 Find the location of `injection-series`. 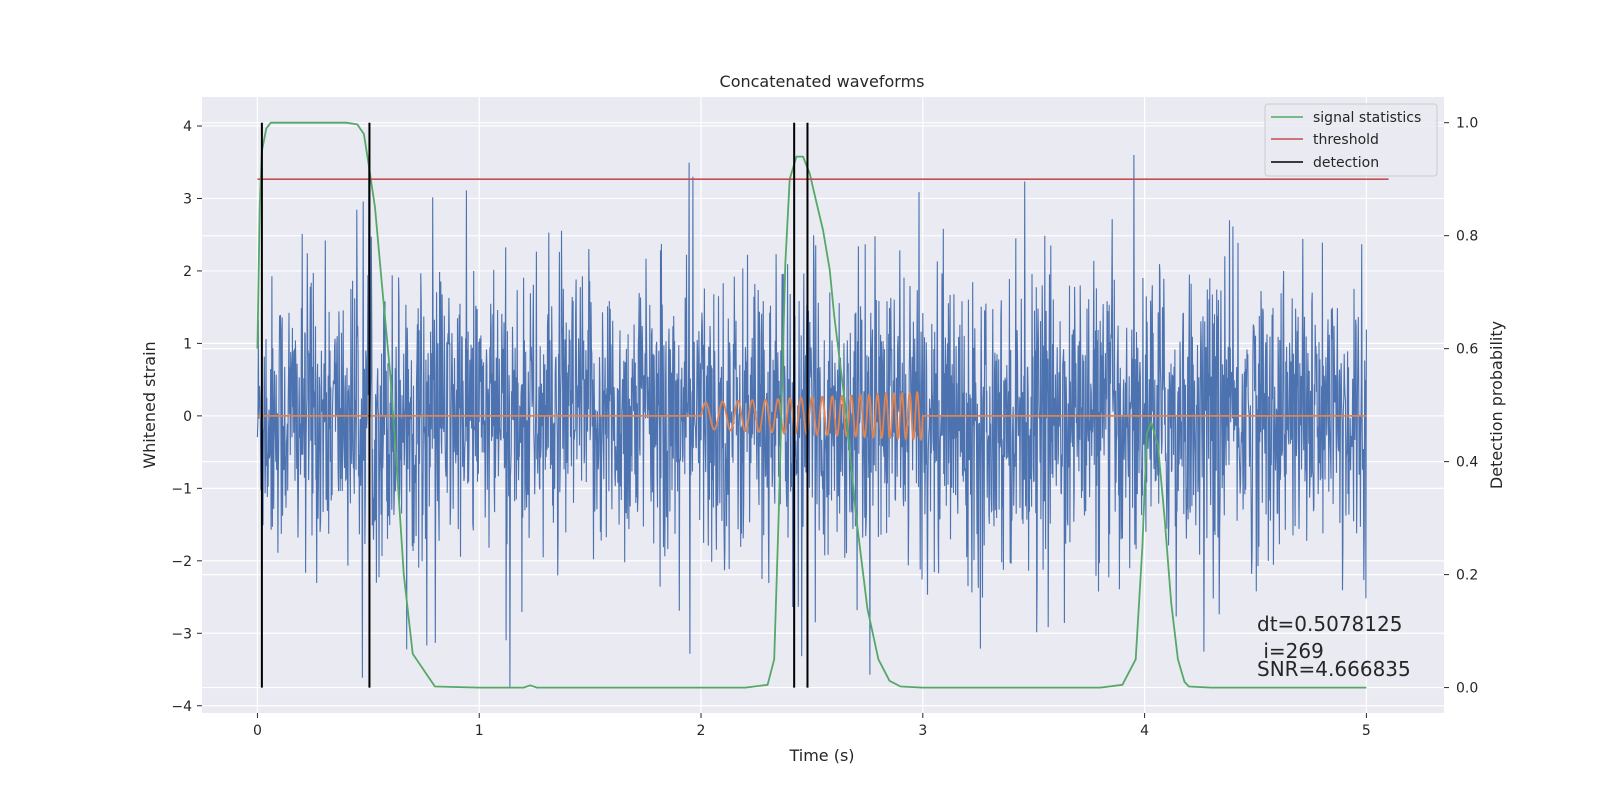

injection-series is located at coordinates (812, 416).